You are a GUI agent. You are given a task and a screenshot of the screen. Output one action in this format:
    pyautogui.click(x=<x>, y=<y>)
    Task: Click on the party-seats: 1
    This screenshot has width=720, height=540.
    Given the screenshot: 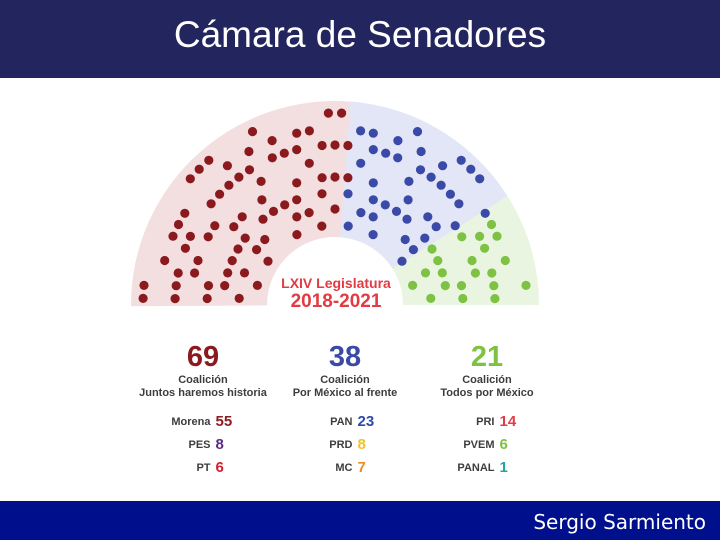 What is the action you would take?
    pyautogui.click(x=503, y=467)
    